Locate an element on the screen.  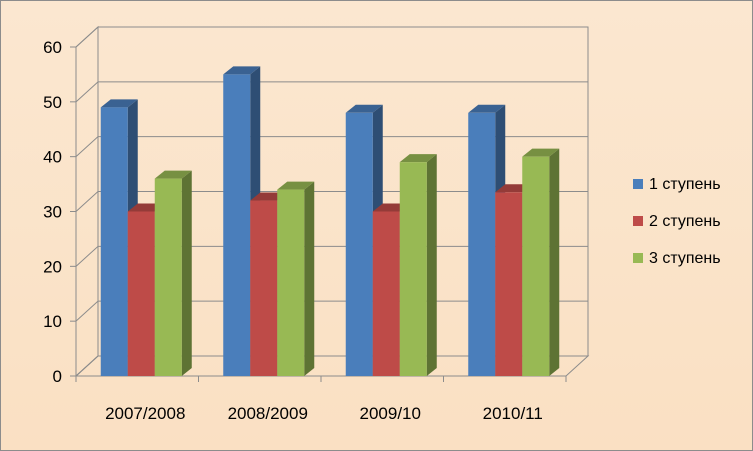
y-tick-labels: 0 10 20 30 40 50 60 is located at coordinates (52, 212).